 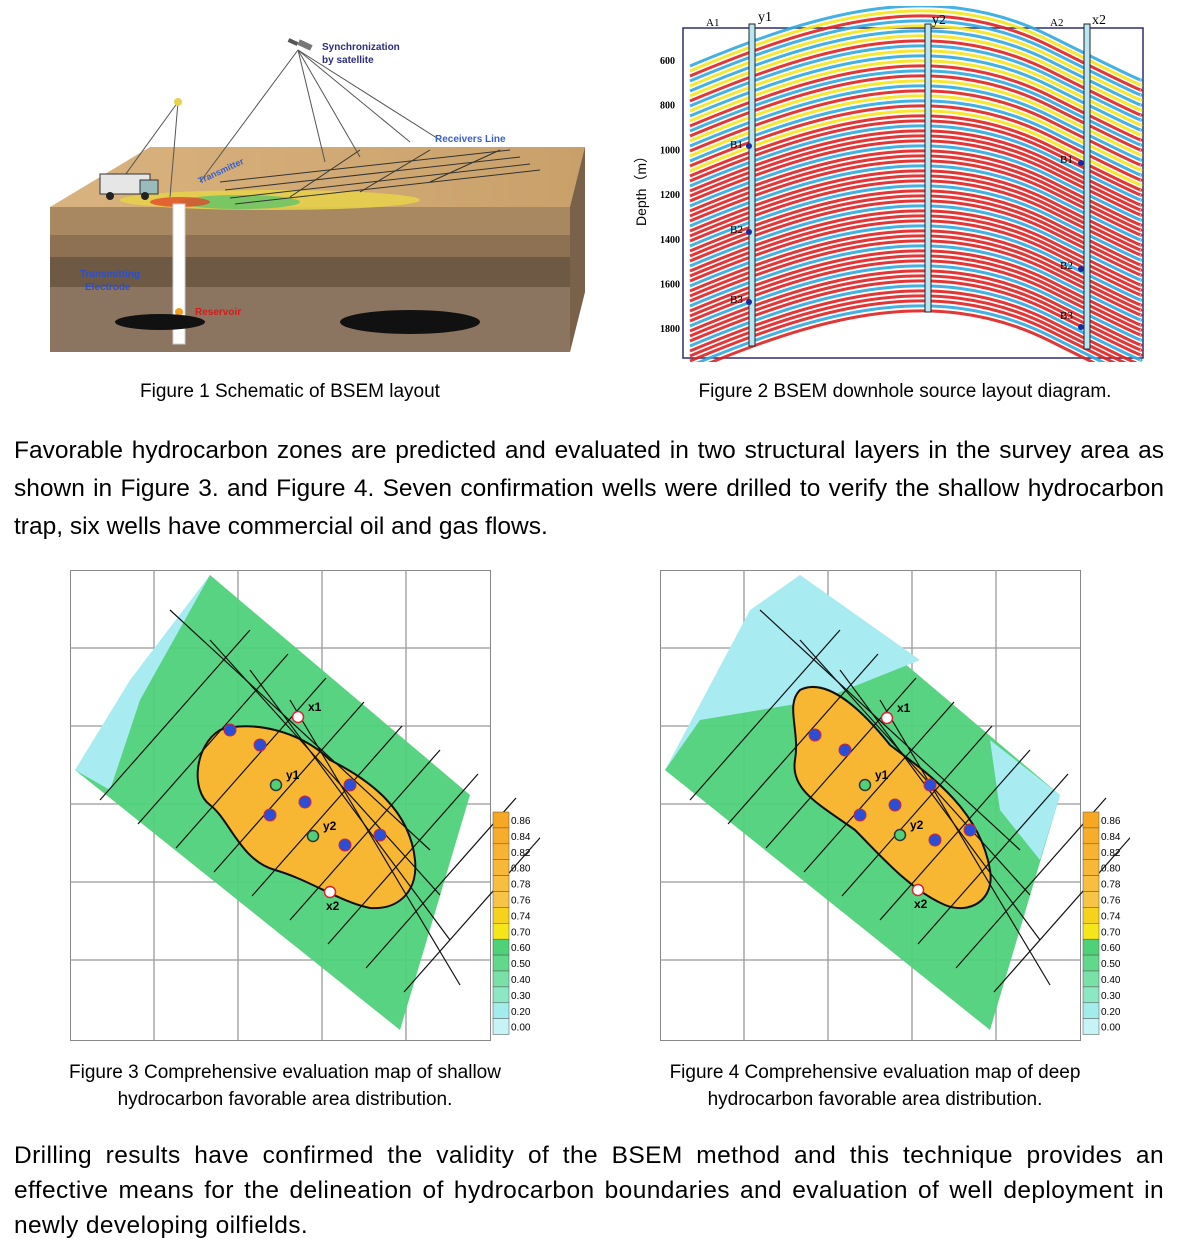 I want to click on electrode-label-1: Transmitting, so click(x=110, y=274).